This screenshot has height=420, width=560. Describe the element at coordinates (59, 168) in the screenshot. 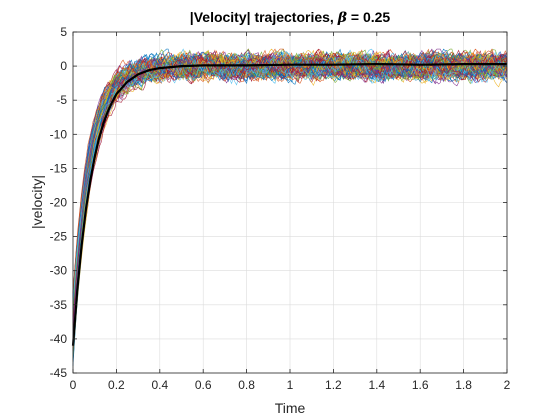

I see `y-tick-label: -15` at that location.